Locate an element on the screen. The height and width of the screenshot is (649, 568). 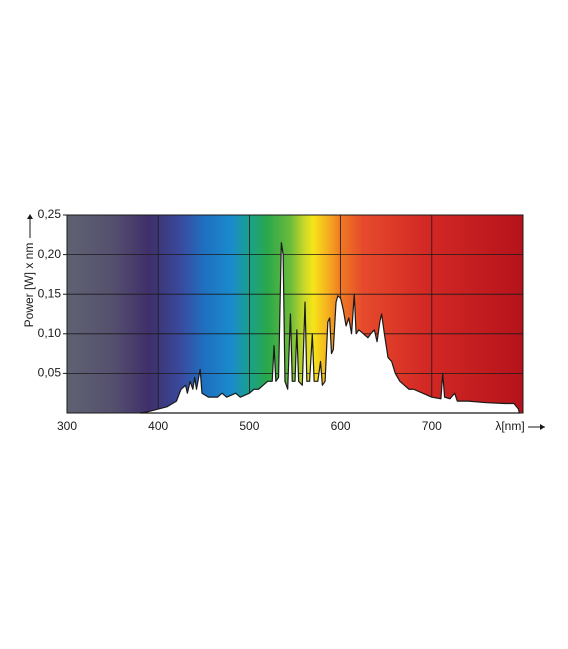
y-tick-label: 0,20 is located at coordinates (50, 254).